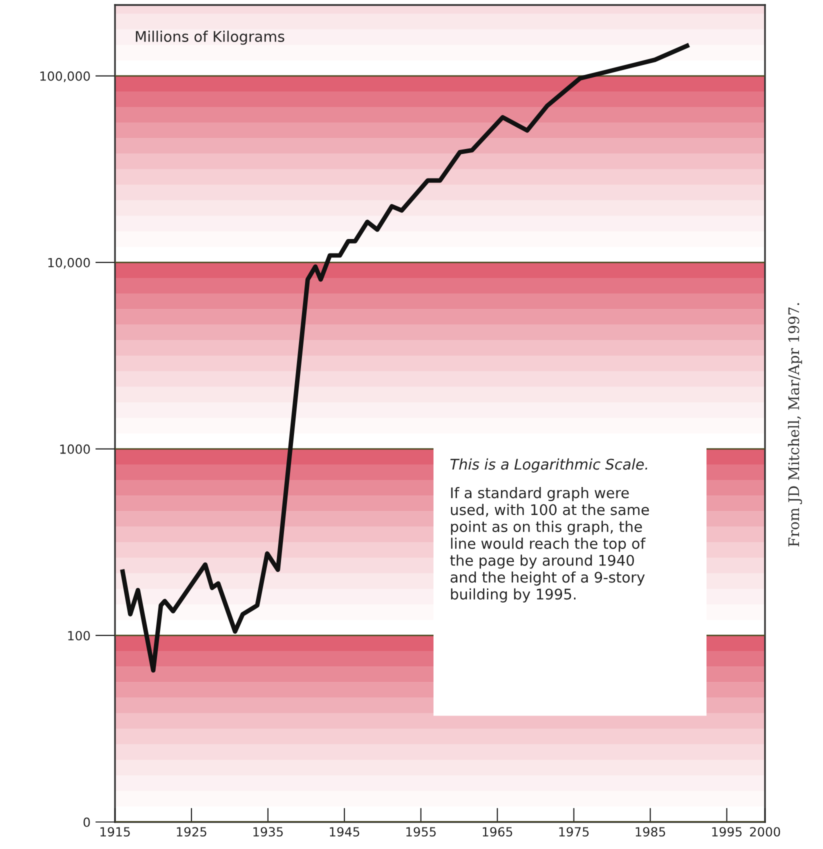 The height and width of the screenshot is (849, 823). What do you see at coordinates (549, 465) in the screenshot?
I see `annotation: This is a Logarithmic Scale.` at bounding box center [549, 465].